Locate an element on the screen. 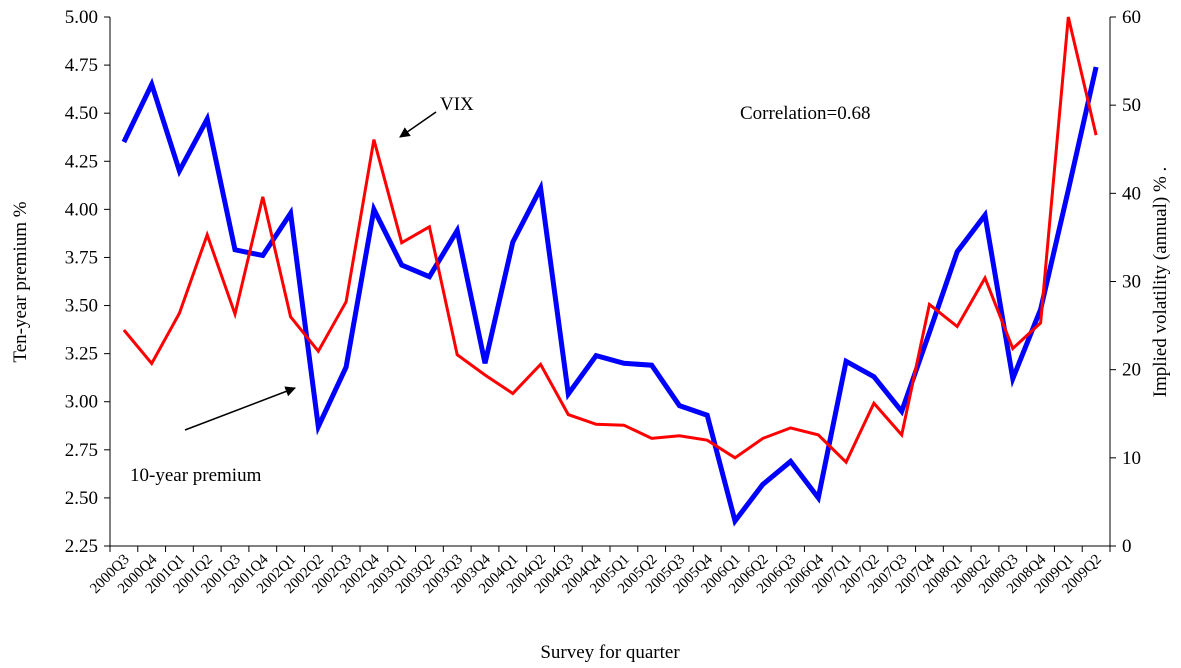  y2-tick-label: 0 is located at coordinates (1127, 546).